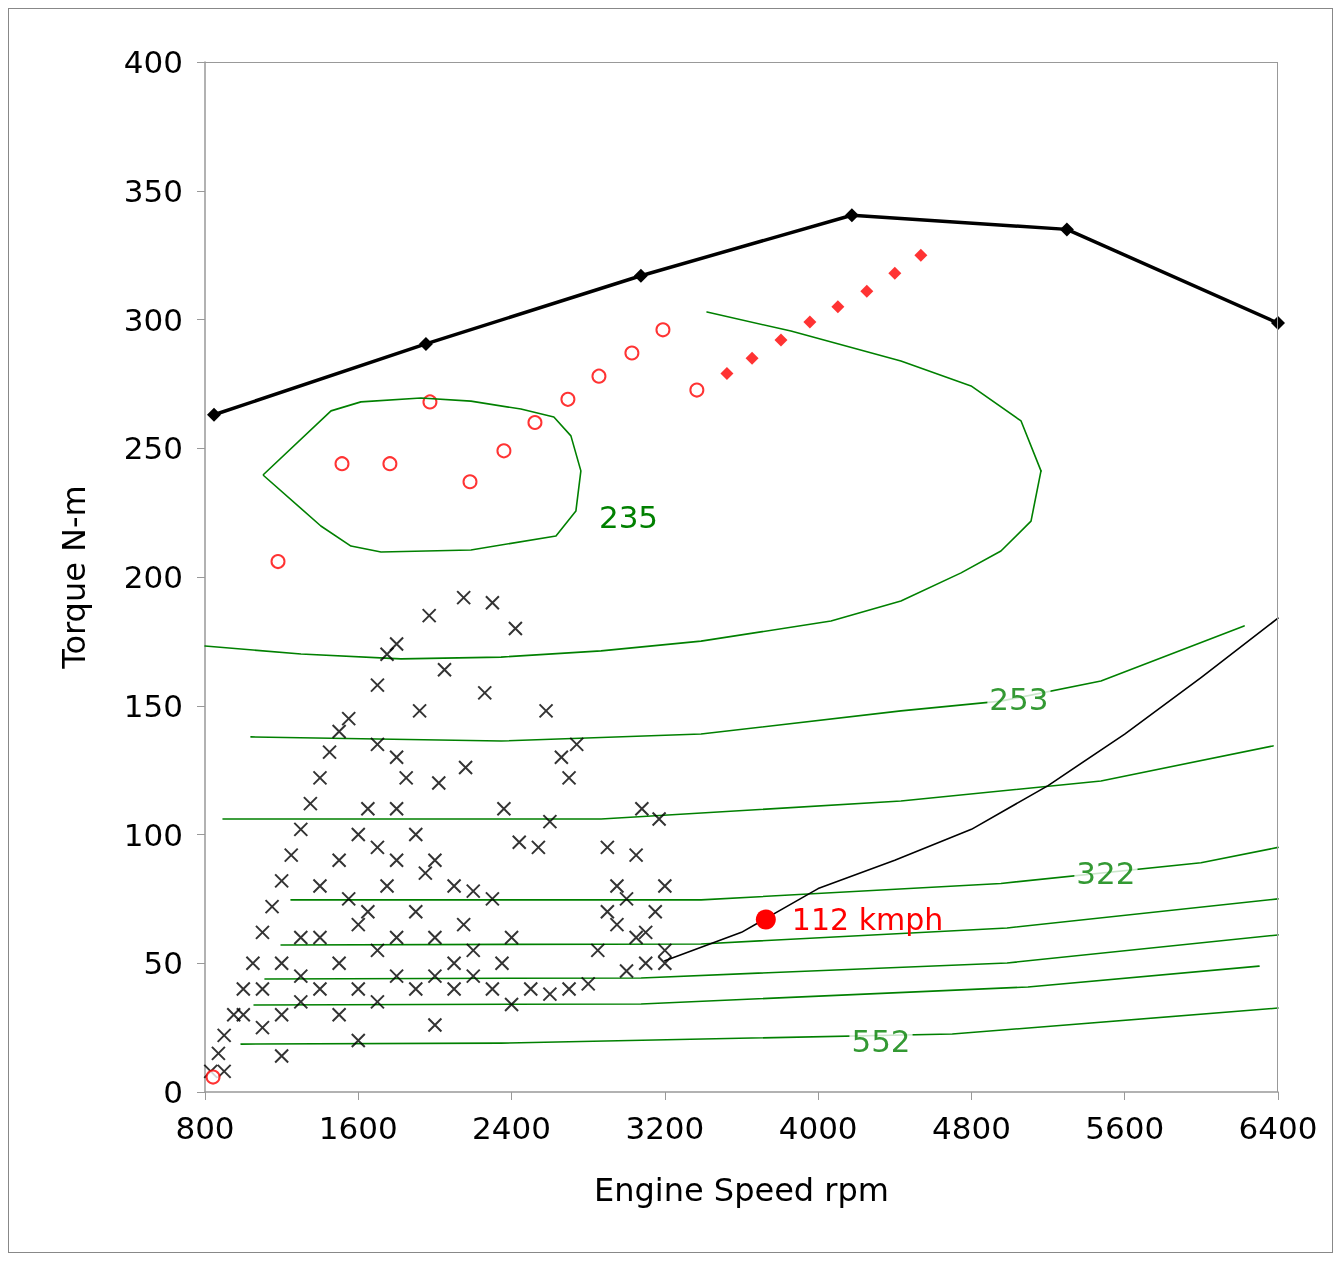 This screenshot has width=1341, height=1261. Describe the element at coordinates (153, 190) in the screenshot. I see `y-tick-label: 350` at that location.